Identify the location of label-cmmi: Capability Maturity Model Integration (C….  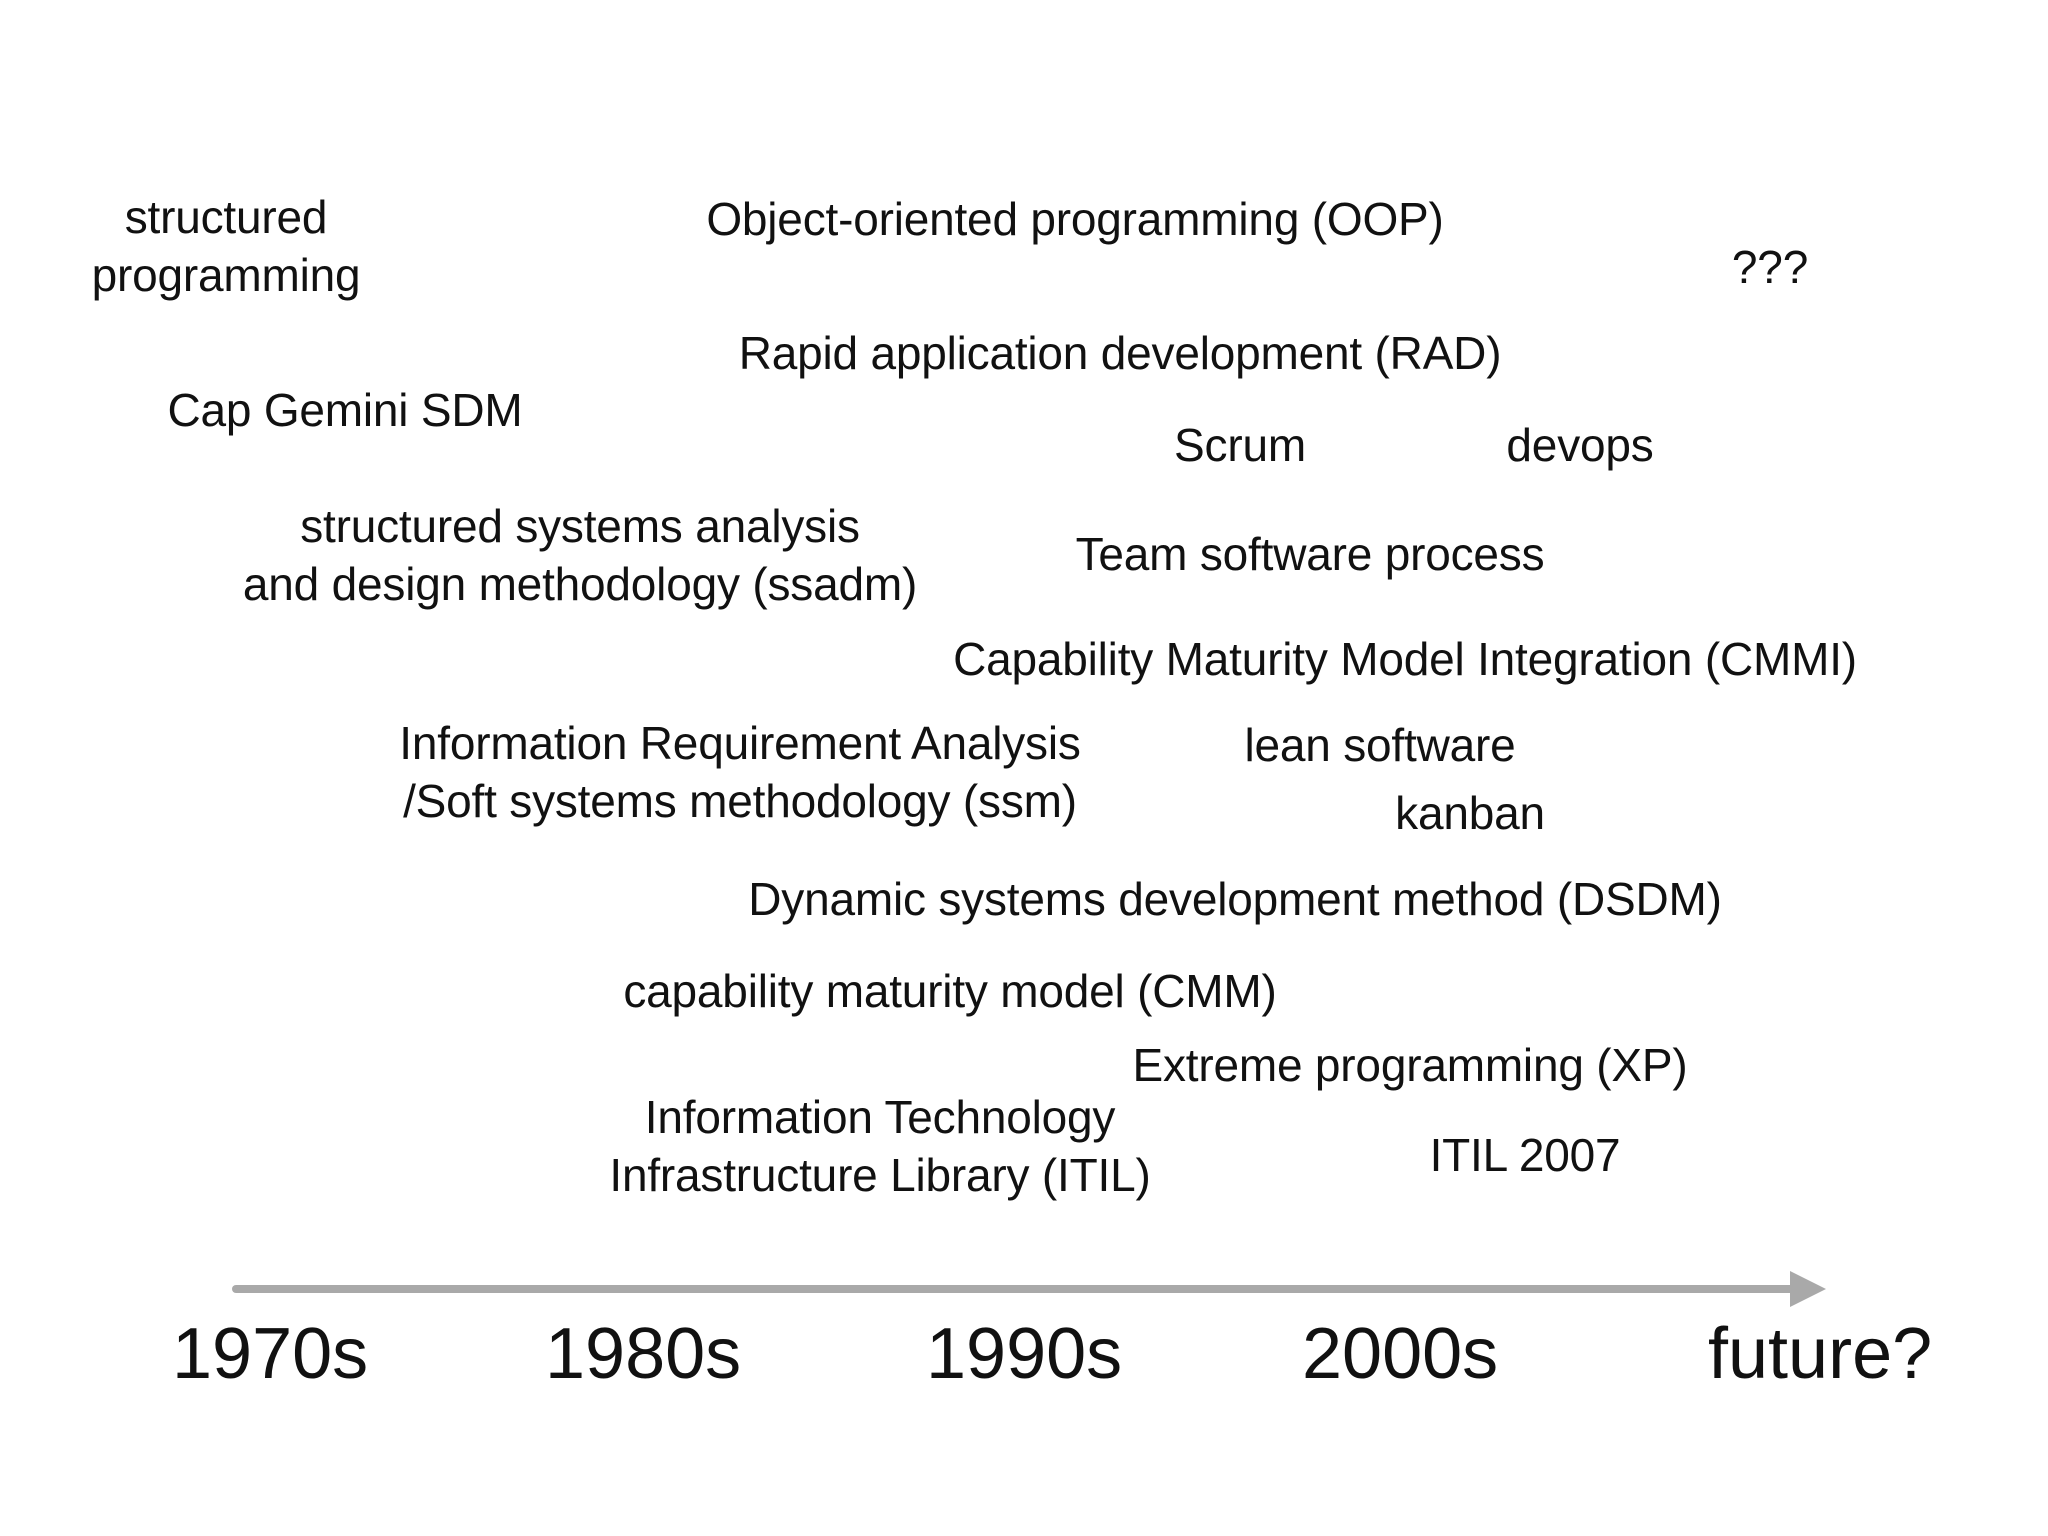
(1405, 659).